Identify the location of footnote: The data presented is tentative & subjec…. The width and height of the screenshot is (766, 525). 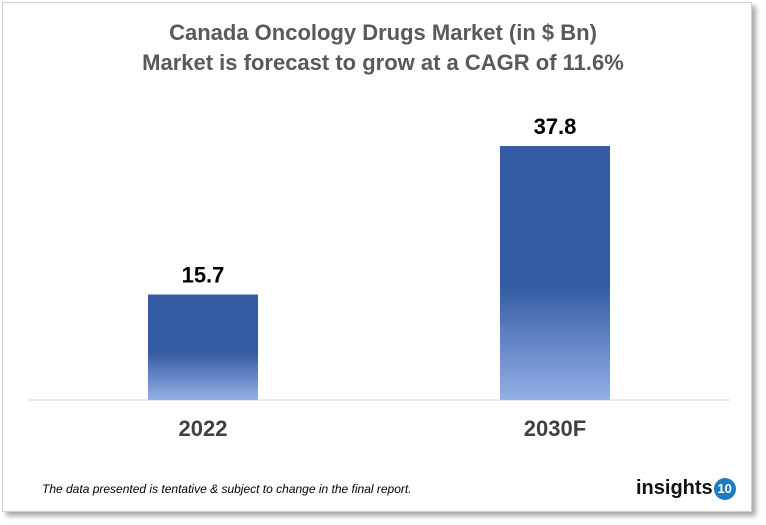
(227, 489).